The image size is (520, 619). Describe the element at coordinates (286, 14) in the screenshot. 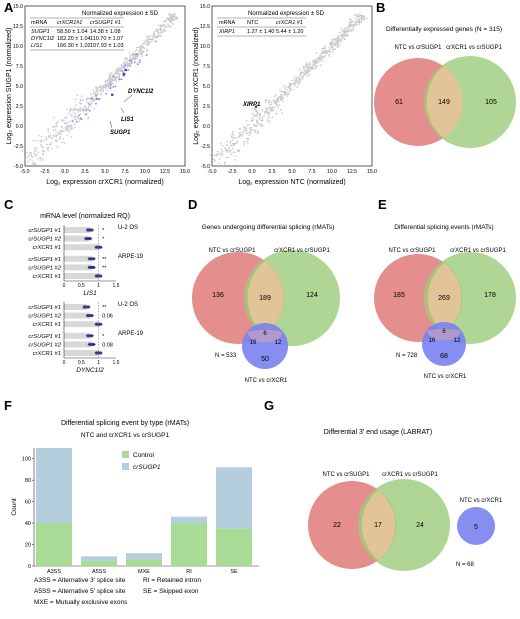

I see `table-header: Normalized expression ± SD` at that location.